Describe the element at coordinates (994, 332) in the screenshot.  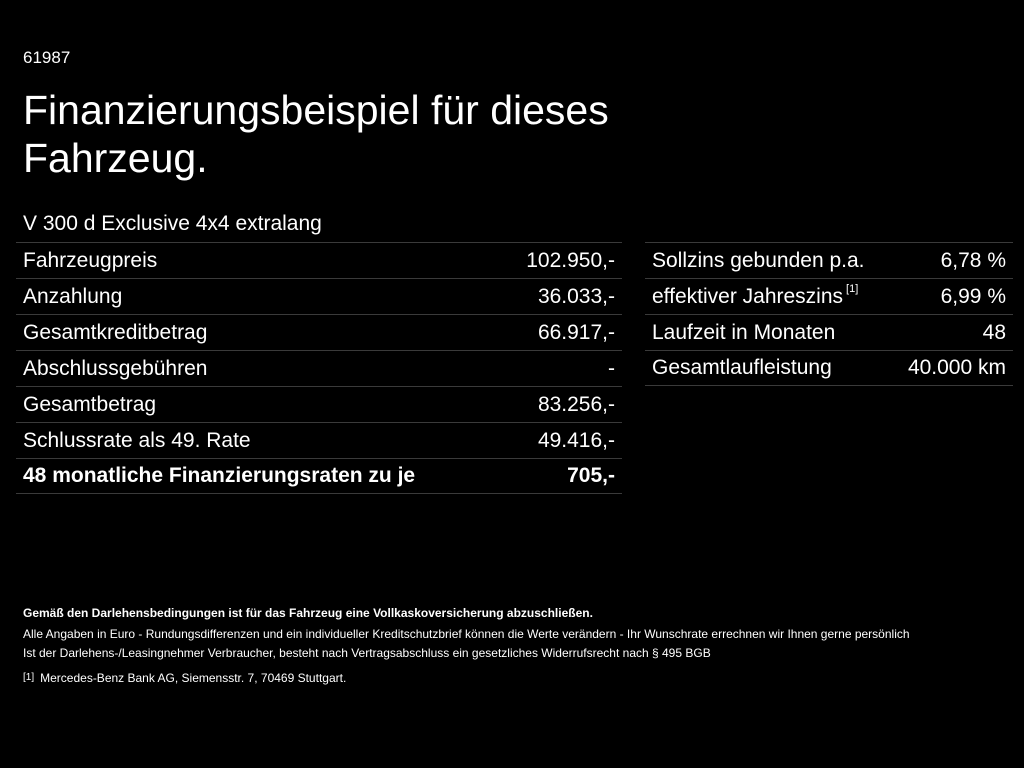
I see `row-value: 48` at that location.